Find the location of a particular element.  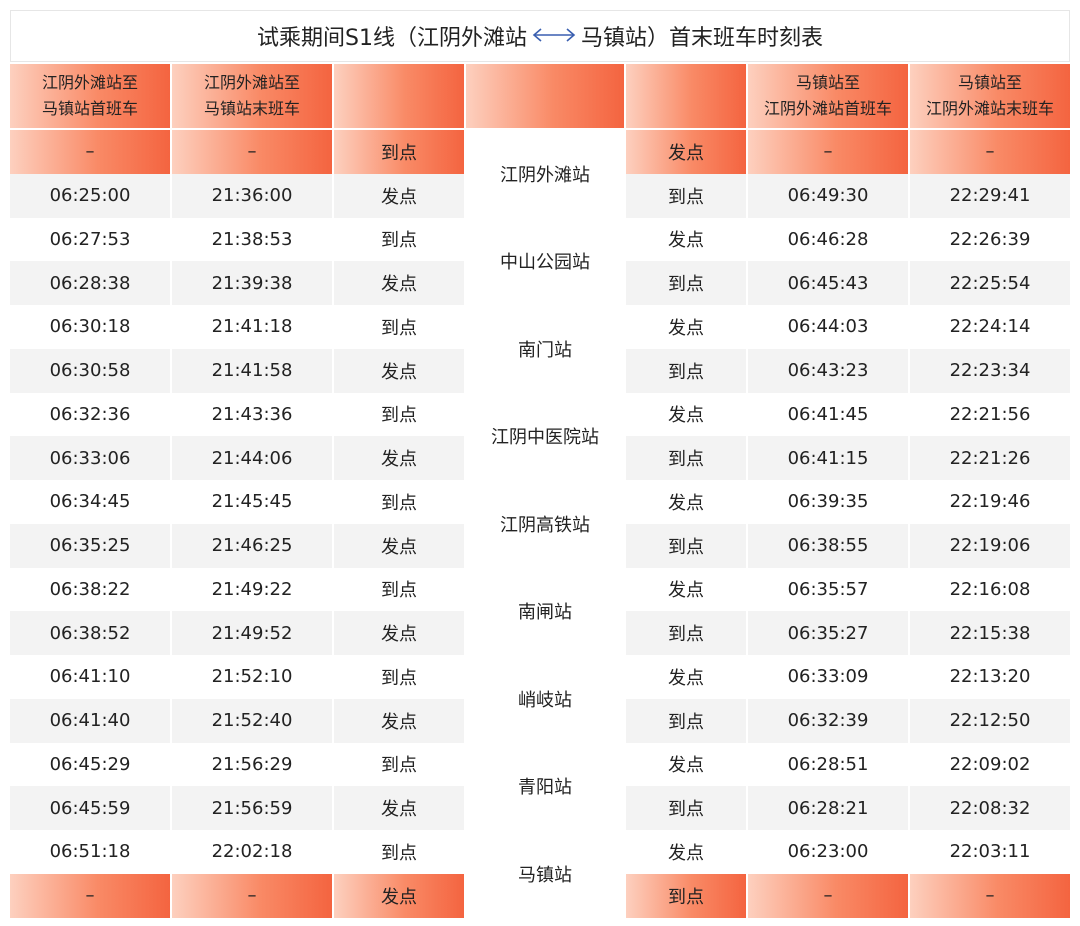

return-first-train-time: 06:35:57 is located at coordinates (828, 589).